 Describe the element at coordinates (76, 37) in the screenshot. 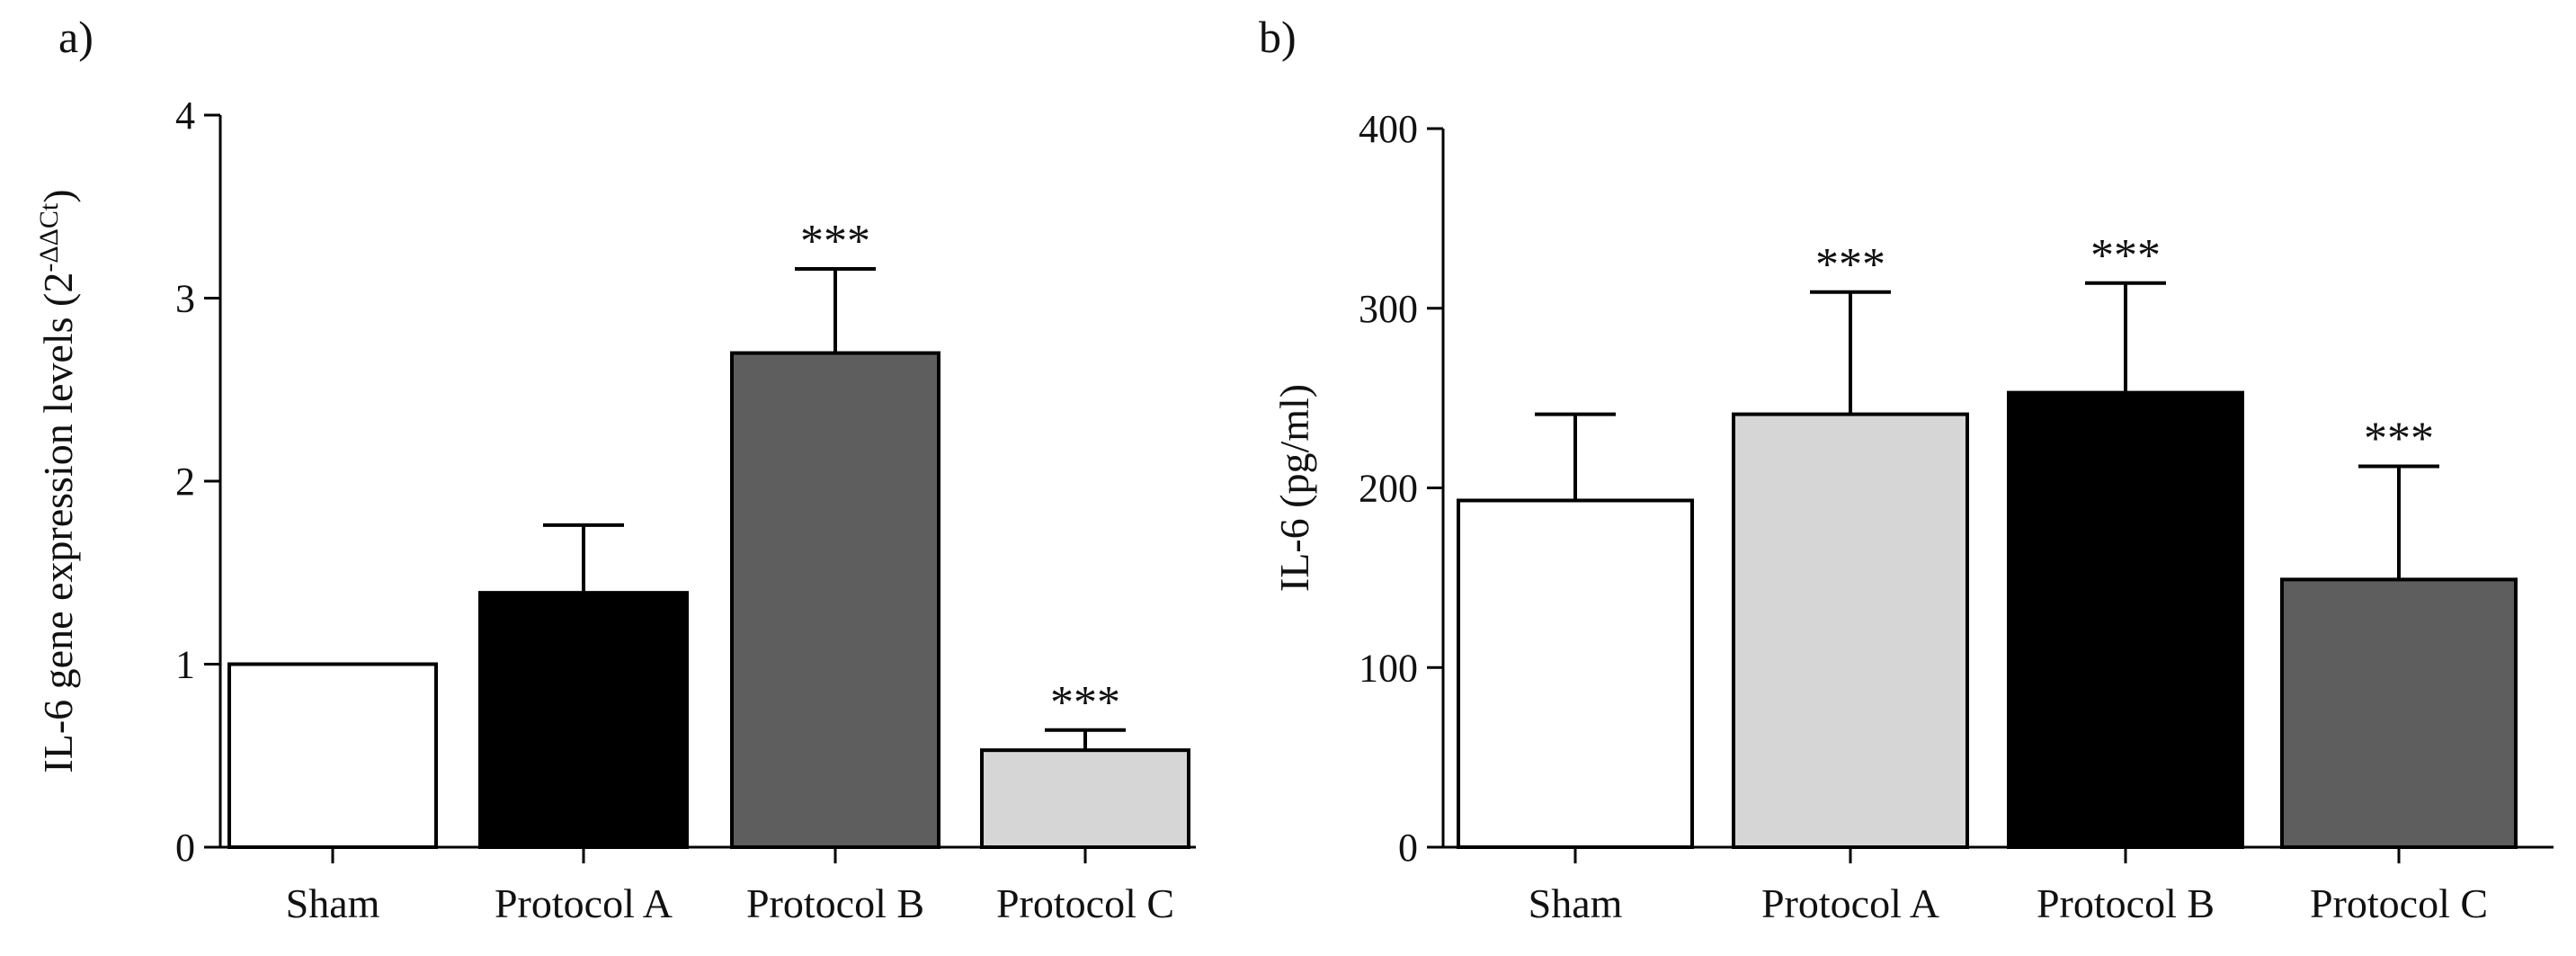

I see `panel-label: a)` at that location.